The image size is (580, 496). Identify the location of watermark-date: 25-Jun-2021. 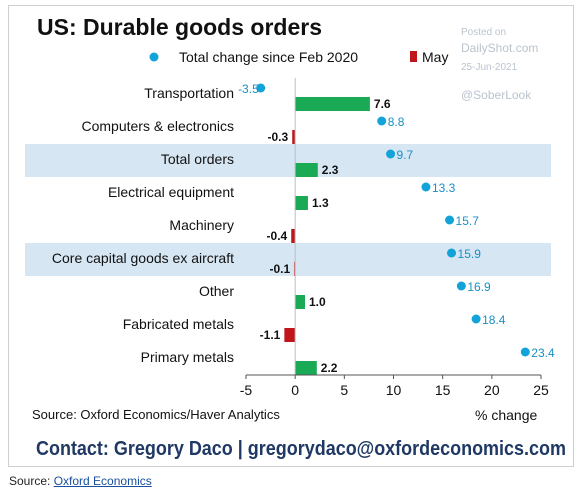
(489, 67).